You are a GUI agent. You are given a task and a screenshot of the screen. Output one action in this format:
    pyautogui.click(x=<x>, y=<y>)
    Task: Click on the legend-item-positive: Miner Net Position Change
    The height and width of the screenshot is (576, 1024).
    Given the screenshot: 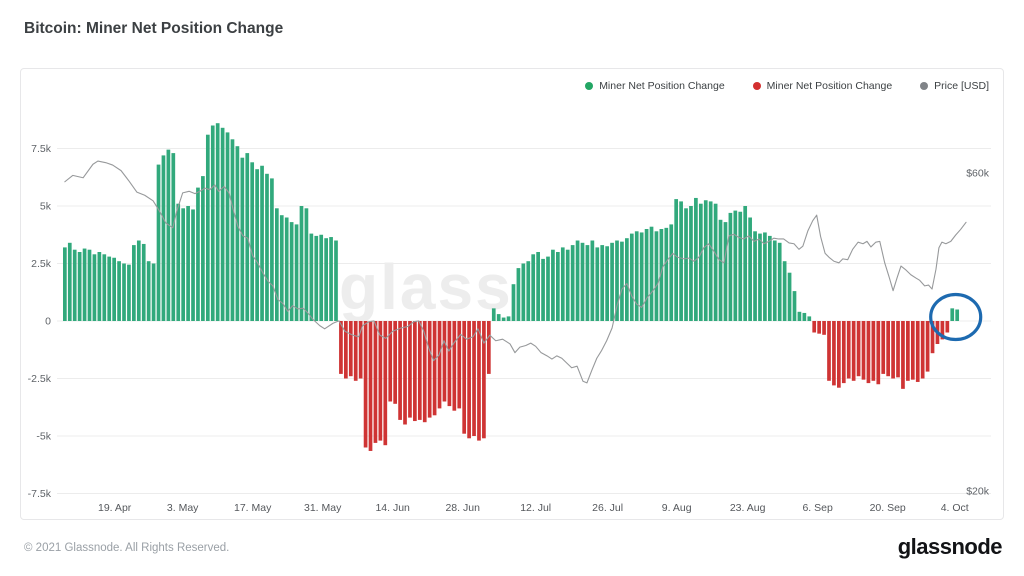 What is the action you would take?
    pyautogui.click(x=655, y=86)
    